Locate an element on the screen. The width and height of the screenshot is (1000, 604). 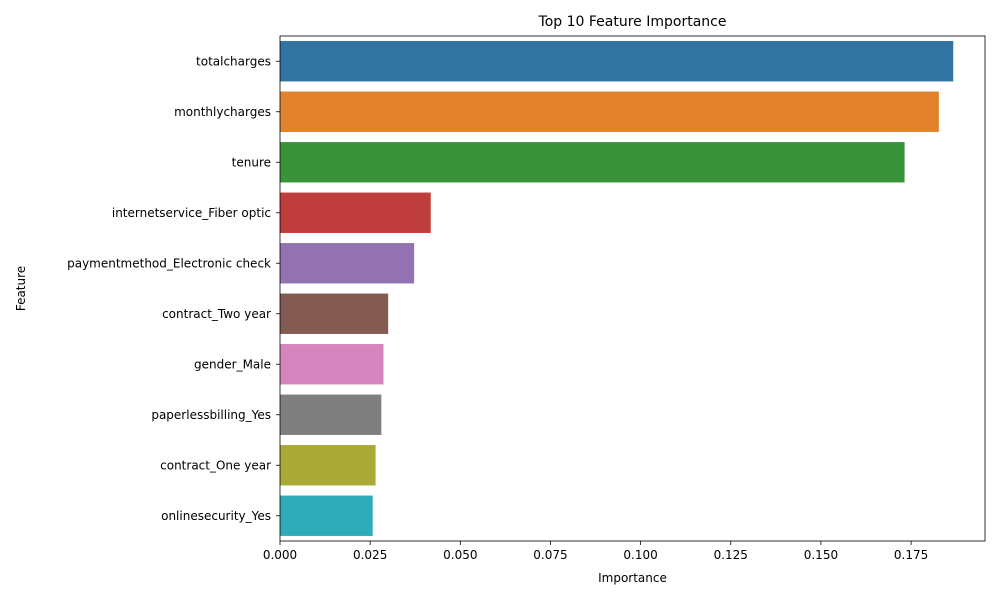
y-tick-label: tenure is located at coordinates (251, 162).